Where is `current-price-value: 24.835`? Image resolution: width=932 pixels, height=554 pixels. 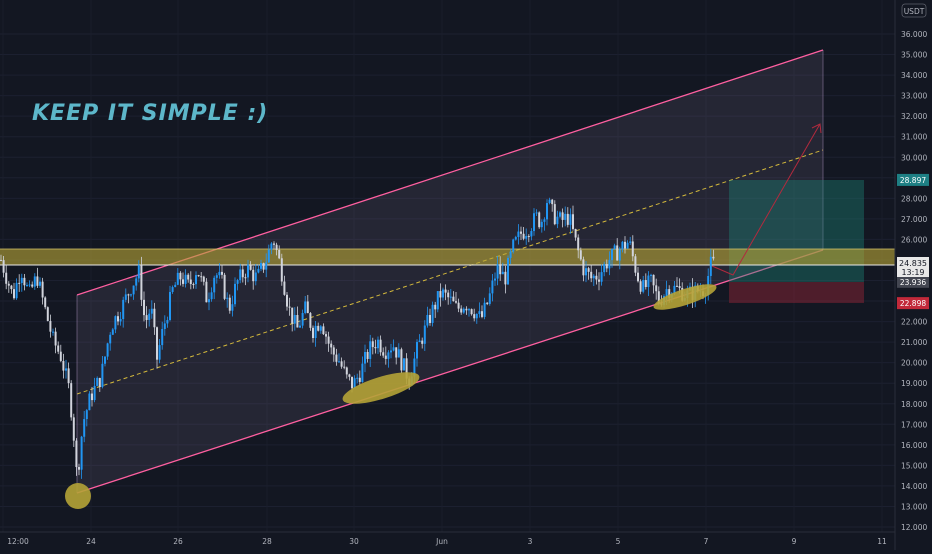 current-price-value: 24.835 is located at coordinates (913, 263).